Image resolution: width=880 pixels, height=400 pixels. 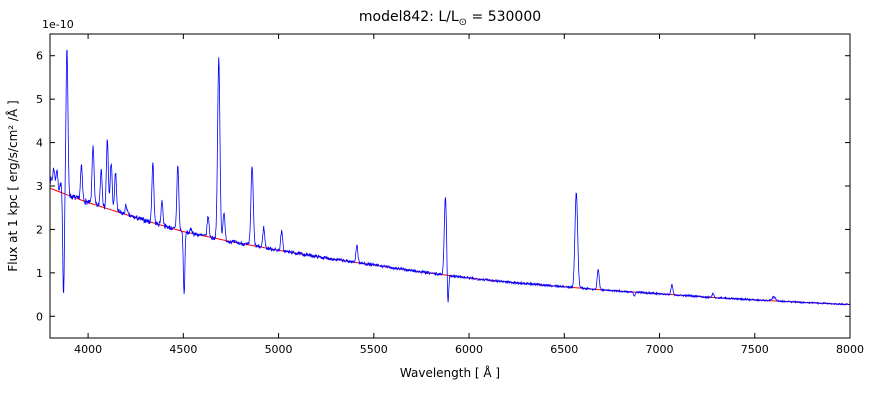 What do you see at coordinates (13, 186) in the screenshot?
I see `y-axis-label: Flux at 1 kpc [ erg/s/cm² /Å ]` at bounding box center [13, 186].